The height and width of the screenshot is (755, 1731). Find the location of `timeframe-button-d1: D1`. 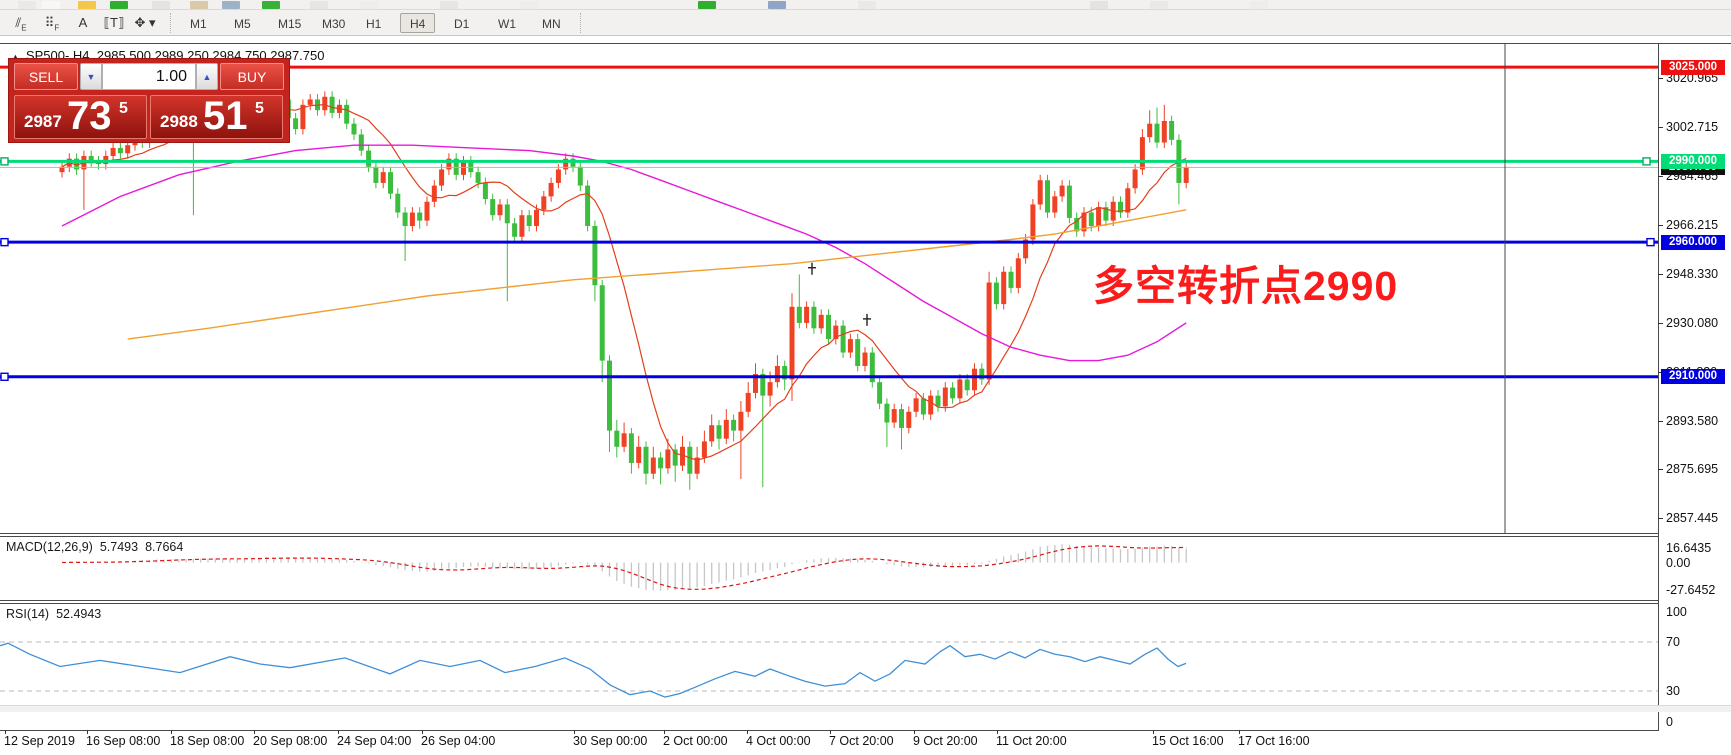

timeframe-button-d1: D1 is located at coordinates (462, 24).